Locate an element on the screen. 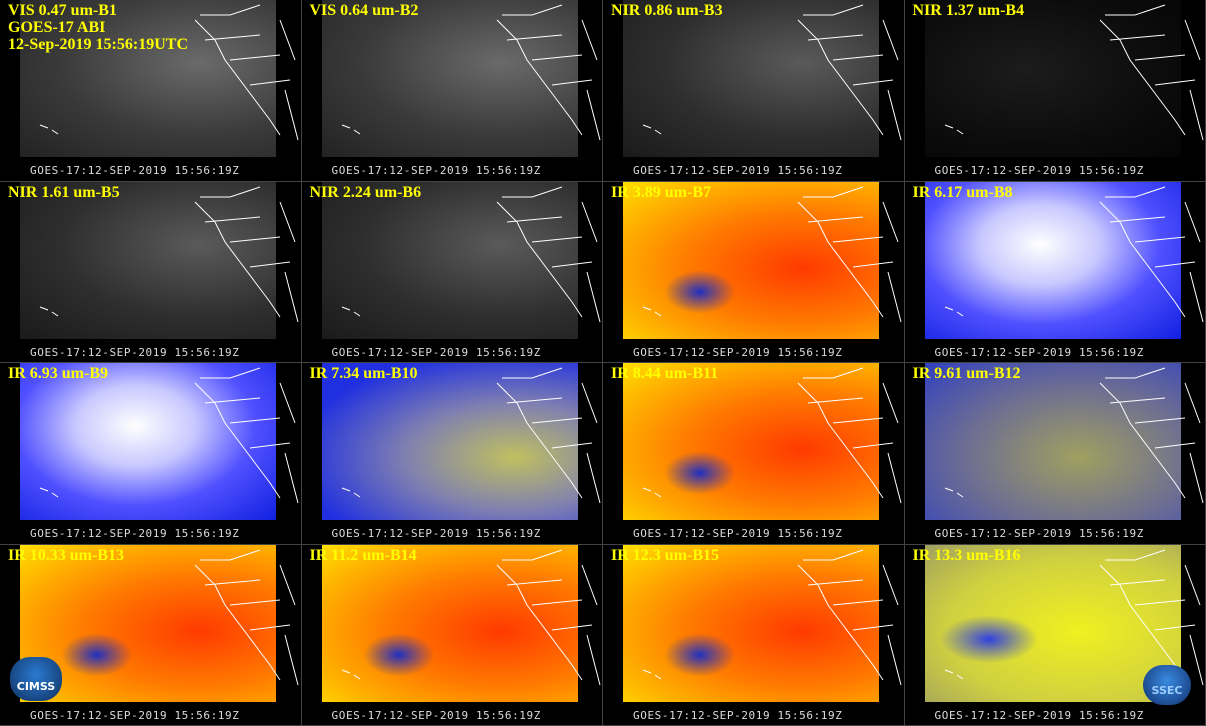 This screenshot has width=1206, height=726. band-name: IR 7.34 um-B10 is located at coordinates (363, 373).